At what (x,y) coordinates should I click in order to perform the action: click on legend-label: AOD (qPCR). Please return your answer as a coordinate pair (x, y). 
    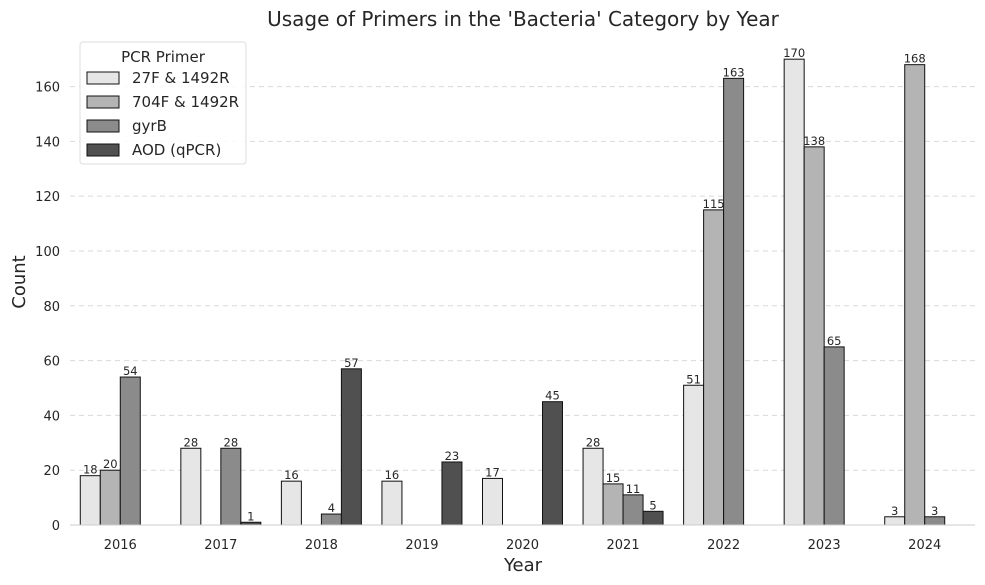
    Looking at the image, I should click on (176, 150).